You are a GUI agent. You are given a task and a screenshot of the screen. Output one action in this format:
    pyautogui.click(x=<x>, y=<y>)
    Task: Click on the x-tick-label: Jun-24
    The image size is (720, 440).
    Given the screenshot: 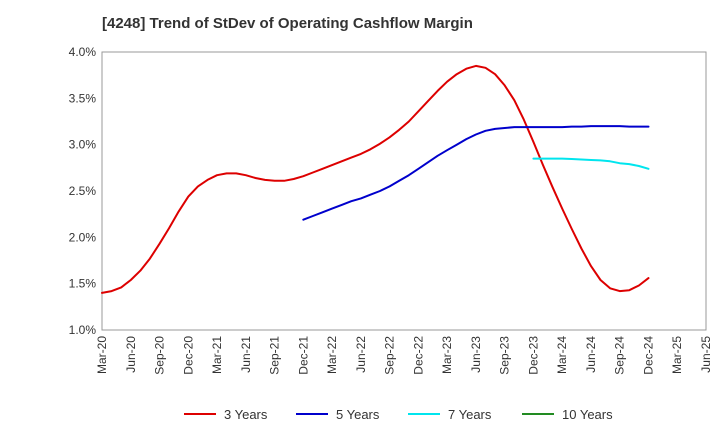 What is the action you would take?
    pyautogui.click(x=591, y=354)
    